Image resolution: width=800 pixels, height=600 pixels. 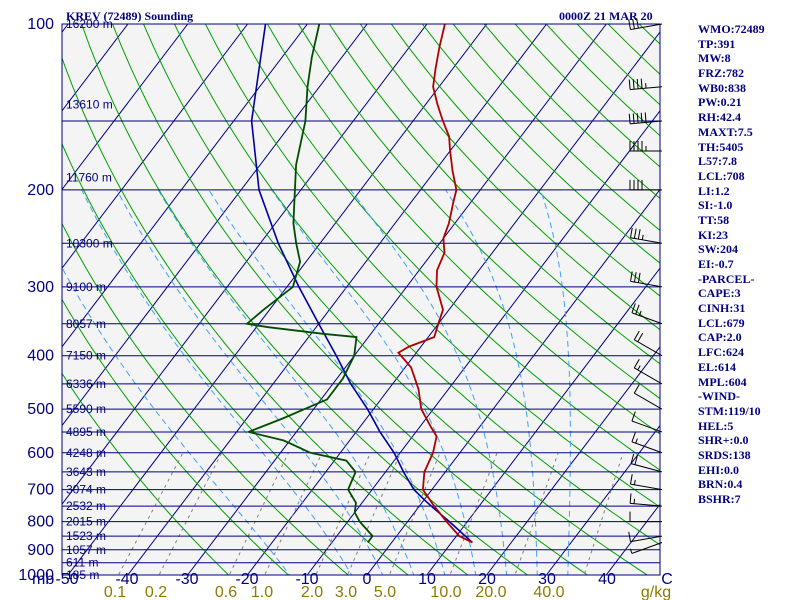 What do you see at coordinates (720, 484) in the screenshot?
I see `index-item: BRN:0.4` at bounding box center [720, 484].